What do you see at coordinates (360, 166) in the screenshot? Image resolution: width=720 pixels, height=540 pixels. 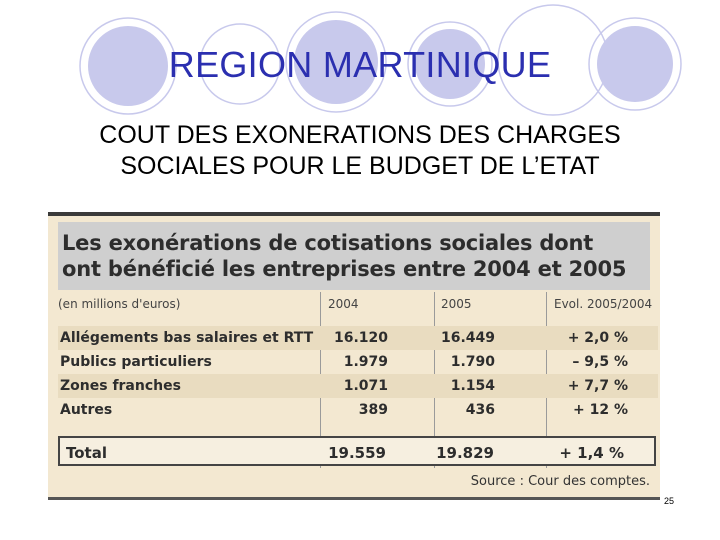 I see `subtitle-line-2: SOCIALES POUR LE BUDGET DE L’ETAT` at bounding box center [360, 166].